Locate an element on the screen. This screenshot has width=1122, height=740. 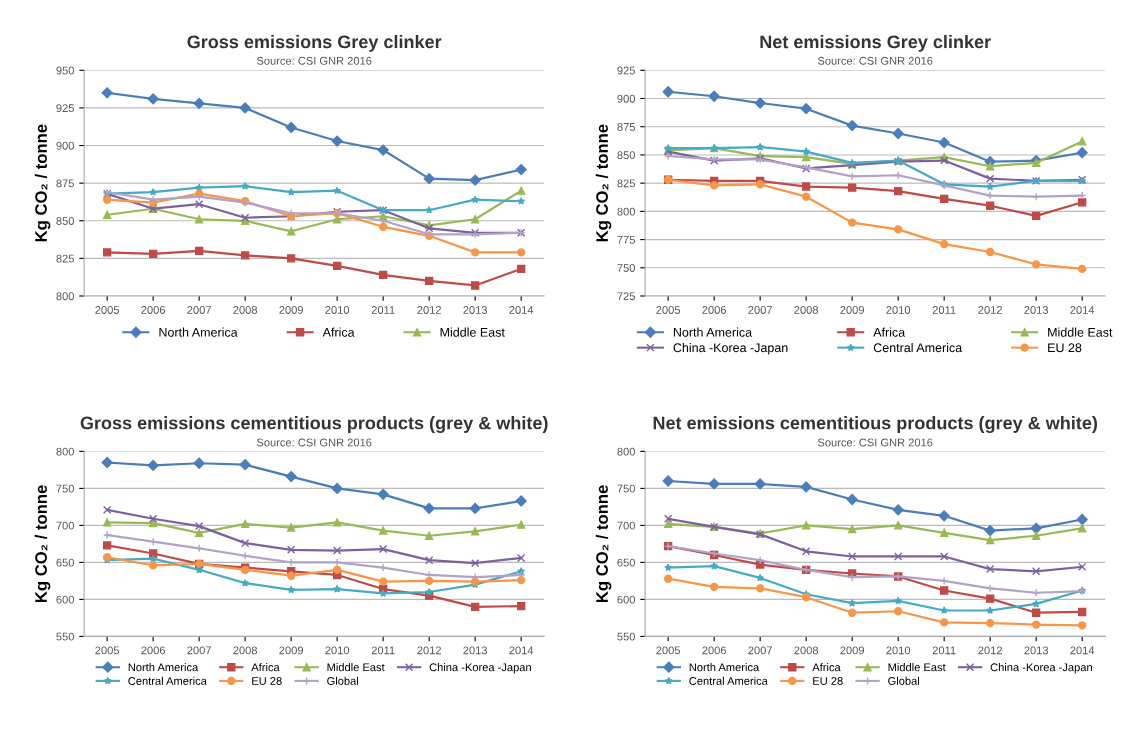
chart-title: Gross emissions cementitious products (grey & white) is located at coordinates (314, 424).